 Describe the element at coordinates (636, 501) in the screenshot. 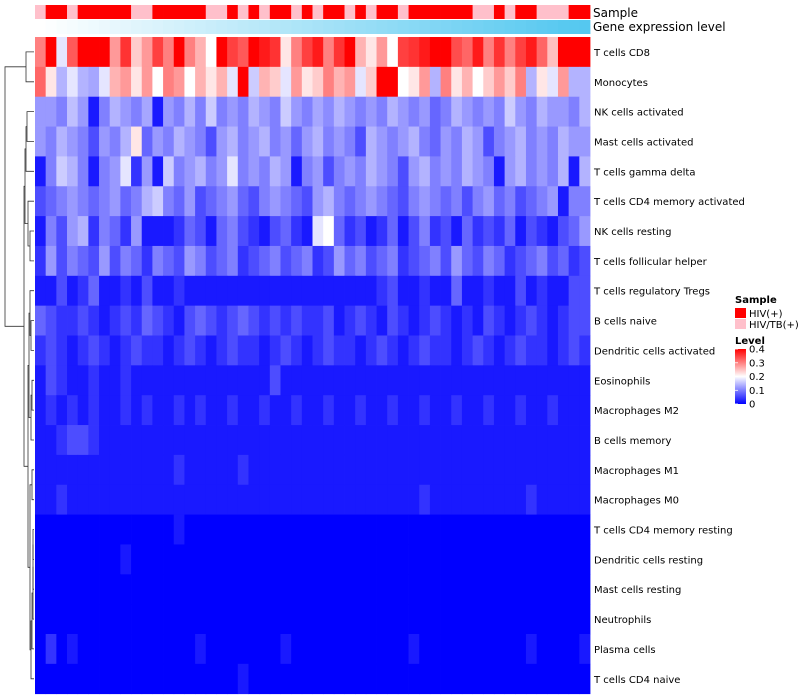

I see `row-label: Macrophages M0` at that location.